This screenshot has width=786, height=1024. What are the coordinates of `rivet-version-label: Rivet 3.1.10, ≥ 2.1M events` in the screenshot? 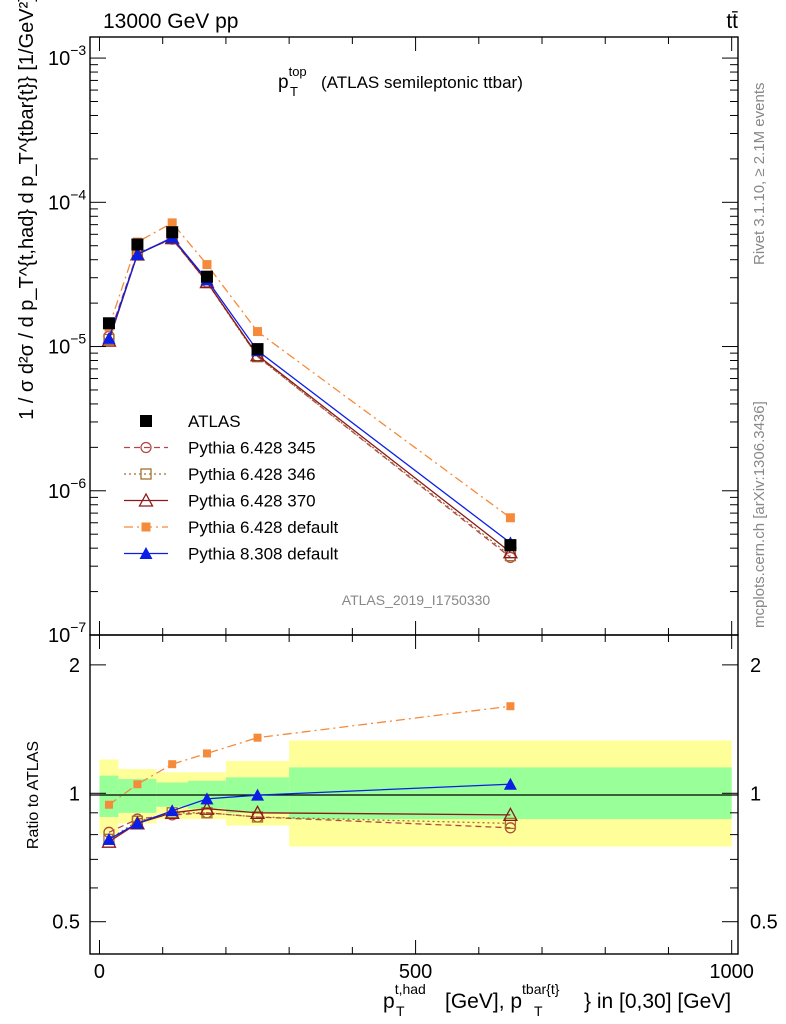 It's located at (759, 174).